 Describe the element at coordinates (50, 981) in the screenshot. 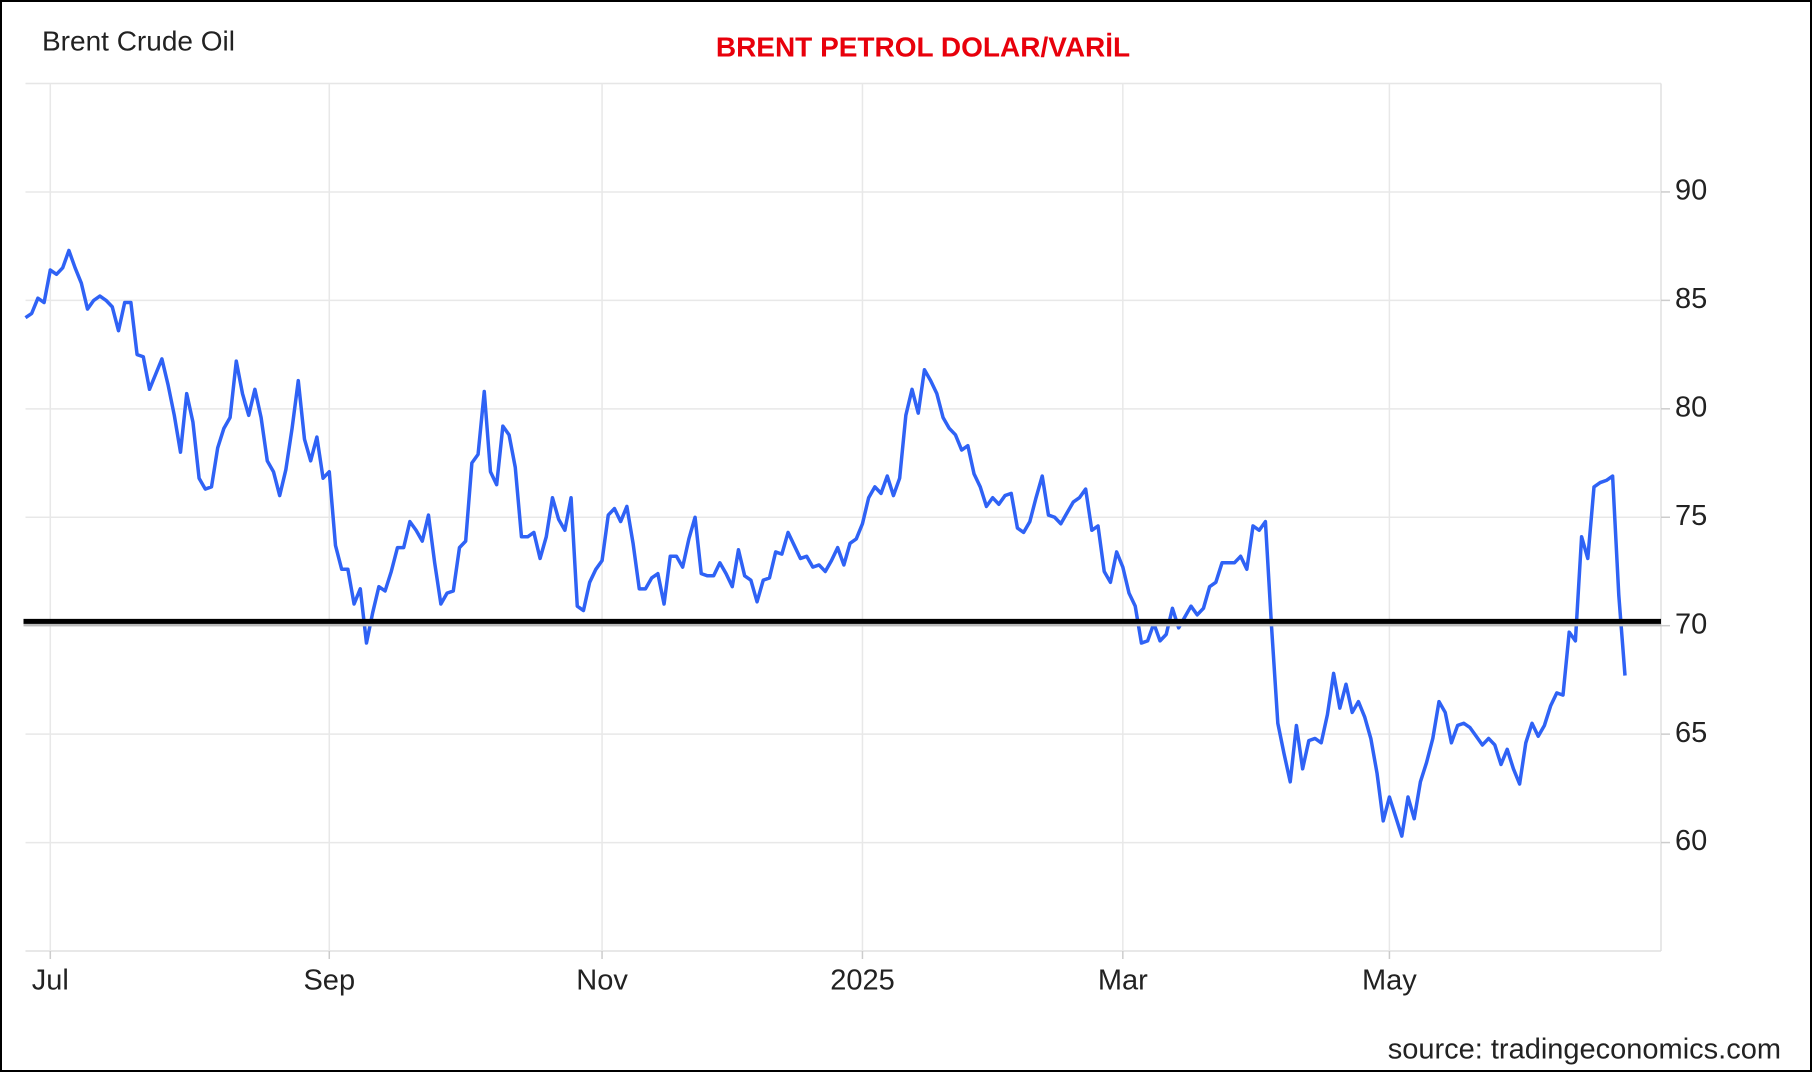

I see `x-tick-label: Jul` at that location.